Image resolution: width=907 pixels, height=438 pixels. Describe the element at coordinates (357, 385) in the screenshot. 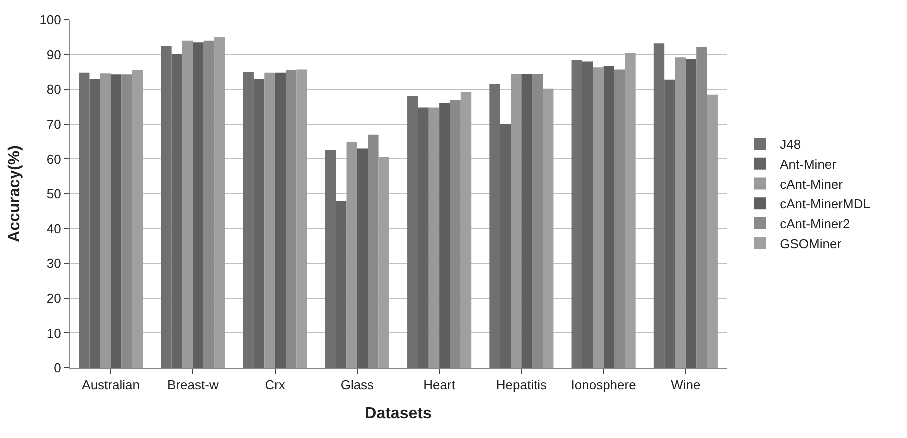

I see `x-tick-label: Glass` at that location.